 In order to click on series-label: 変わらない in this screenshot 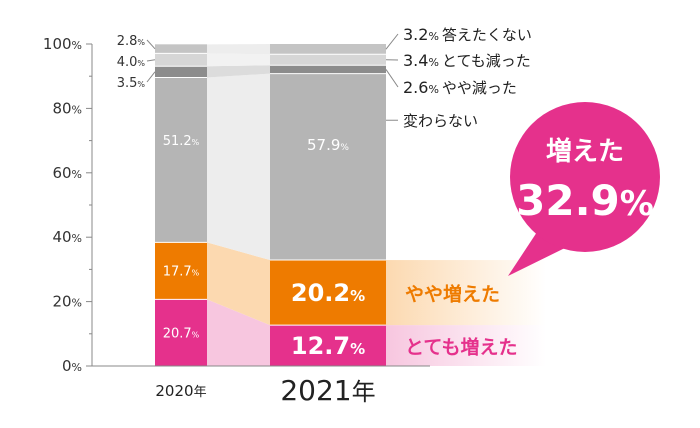, I will do `click(440, 121)`.